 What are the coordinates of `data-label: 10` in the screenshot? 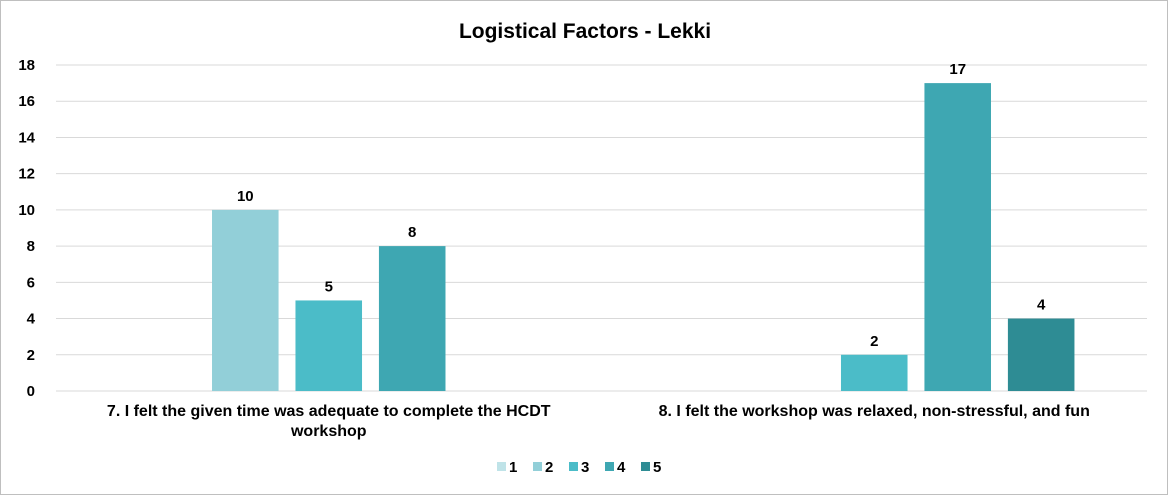 It's located at (245, 196).